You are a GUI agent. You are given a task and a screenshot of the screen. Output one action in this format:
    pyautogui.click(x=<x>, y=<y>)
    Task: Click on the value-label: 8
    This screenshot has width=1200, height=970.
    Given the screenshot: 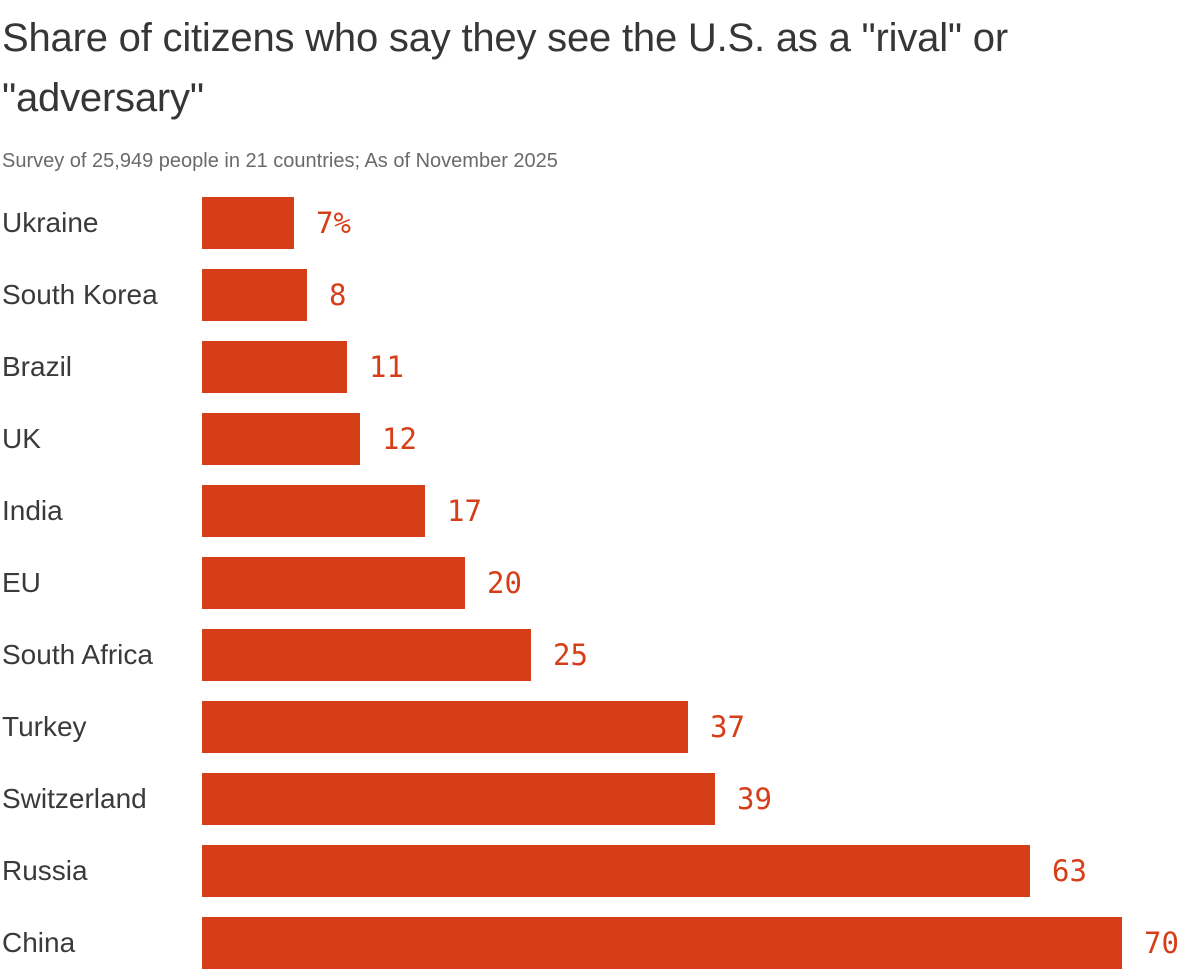 What is the action you would take?
    pyautogui.click(x=338, y=295)
    